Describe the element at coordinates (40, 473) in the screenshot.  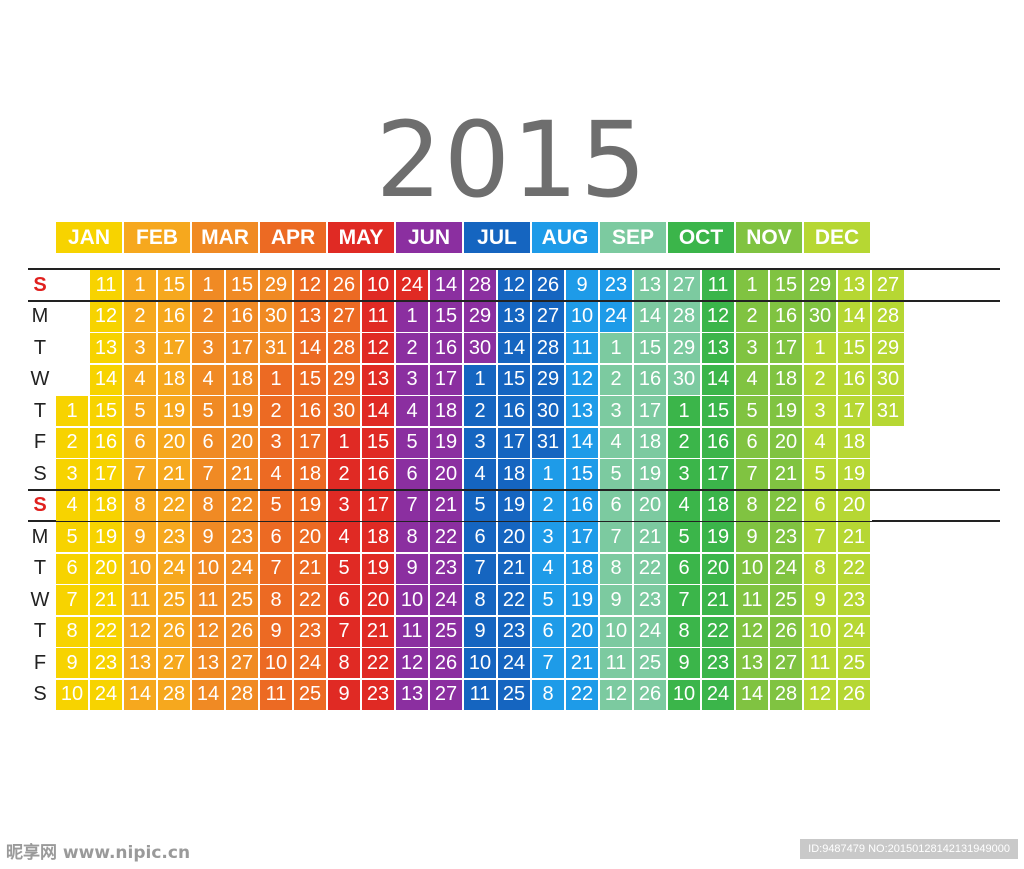
I see `day-label: S` at that location.